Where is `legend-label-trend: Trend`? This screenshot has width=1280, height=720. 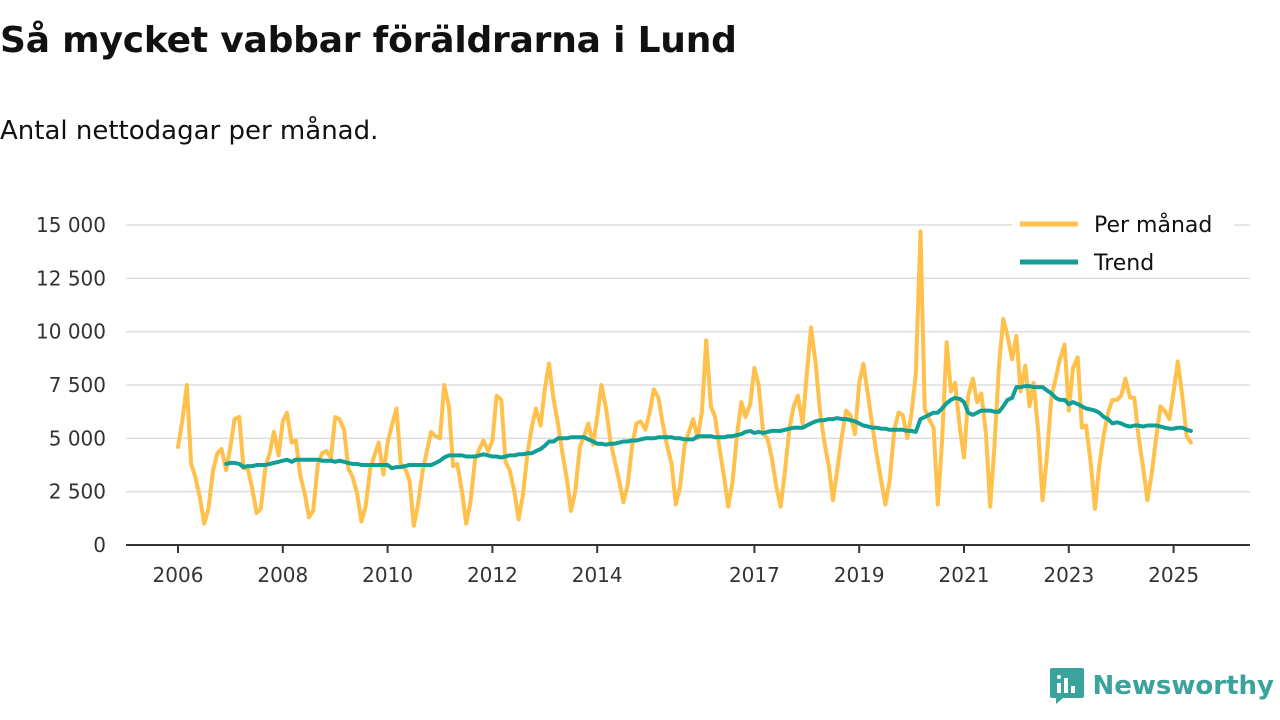 legend-label-trend: Trend is located at coordinates (1123, 263).